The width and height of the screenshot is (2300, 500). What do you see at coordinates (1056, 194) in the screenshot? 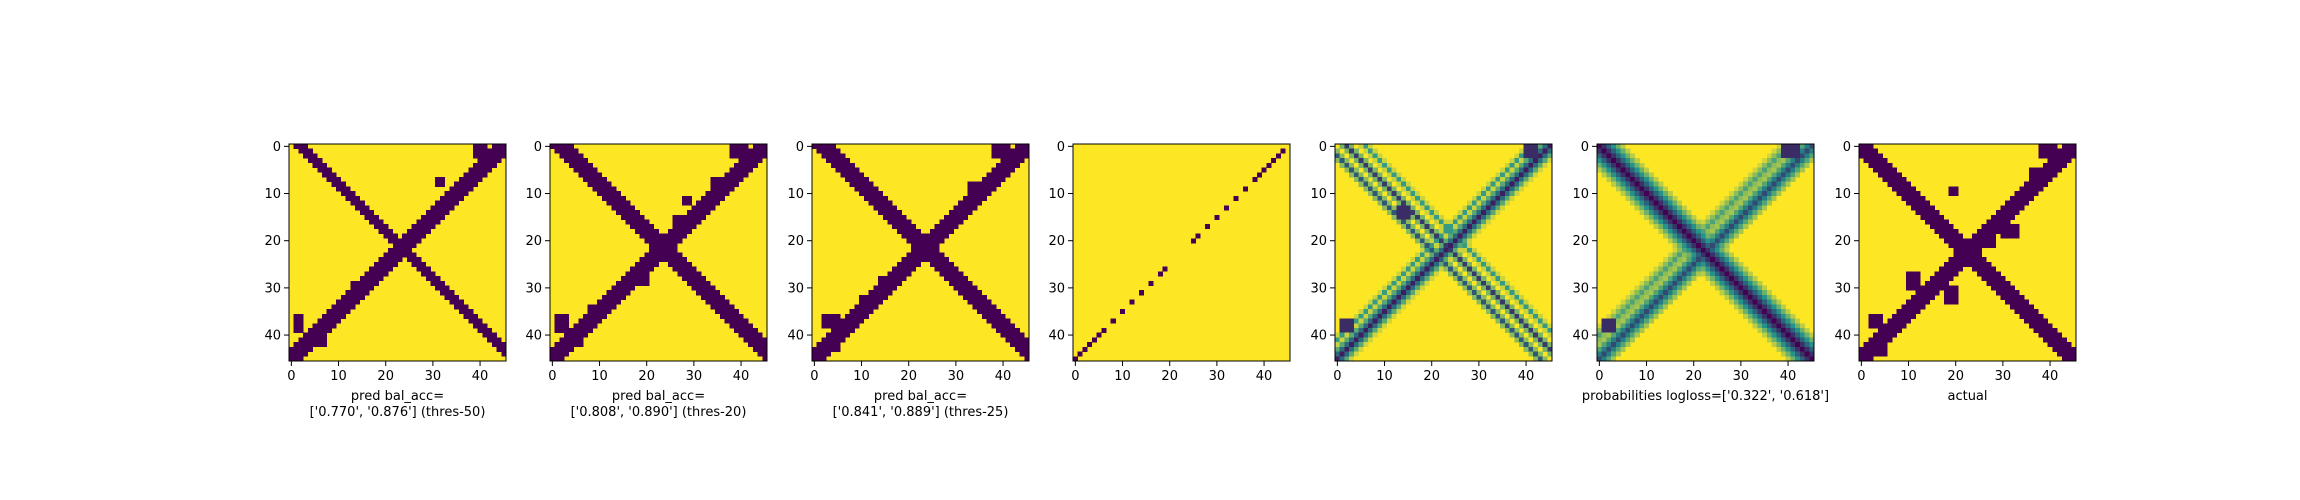
I see `y-tick-label: 10` at bounding box center [1056, 194].